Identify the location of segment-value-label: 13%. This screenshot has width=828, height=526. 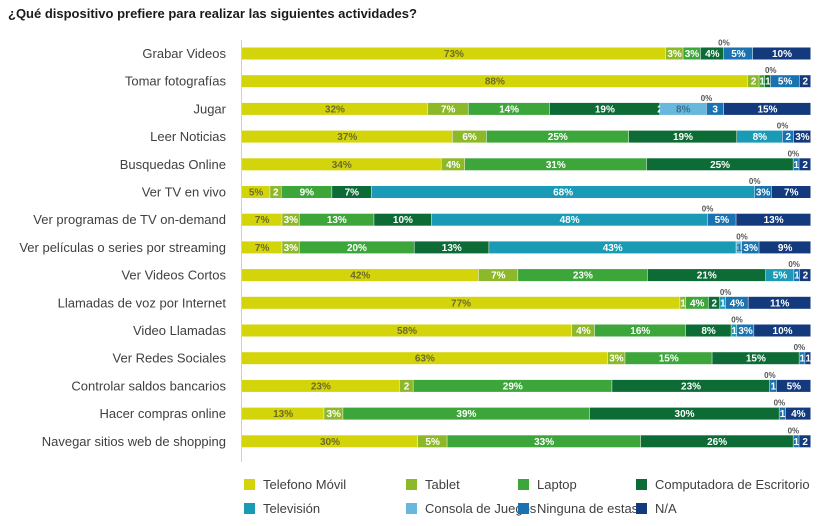
(283, 414).